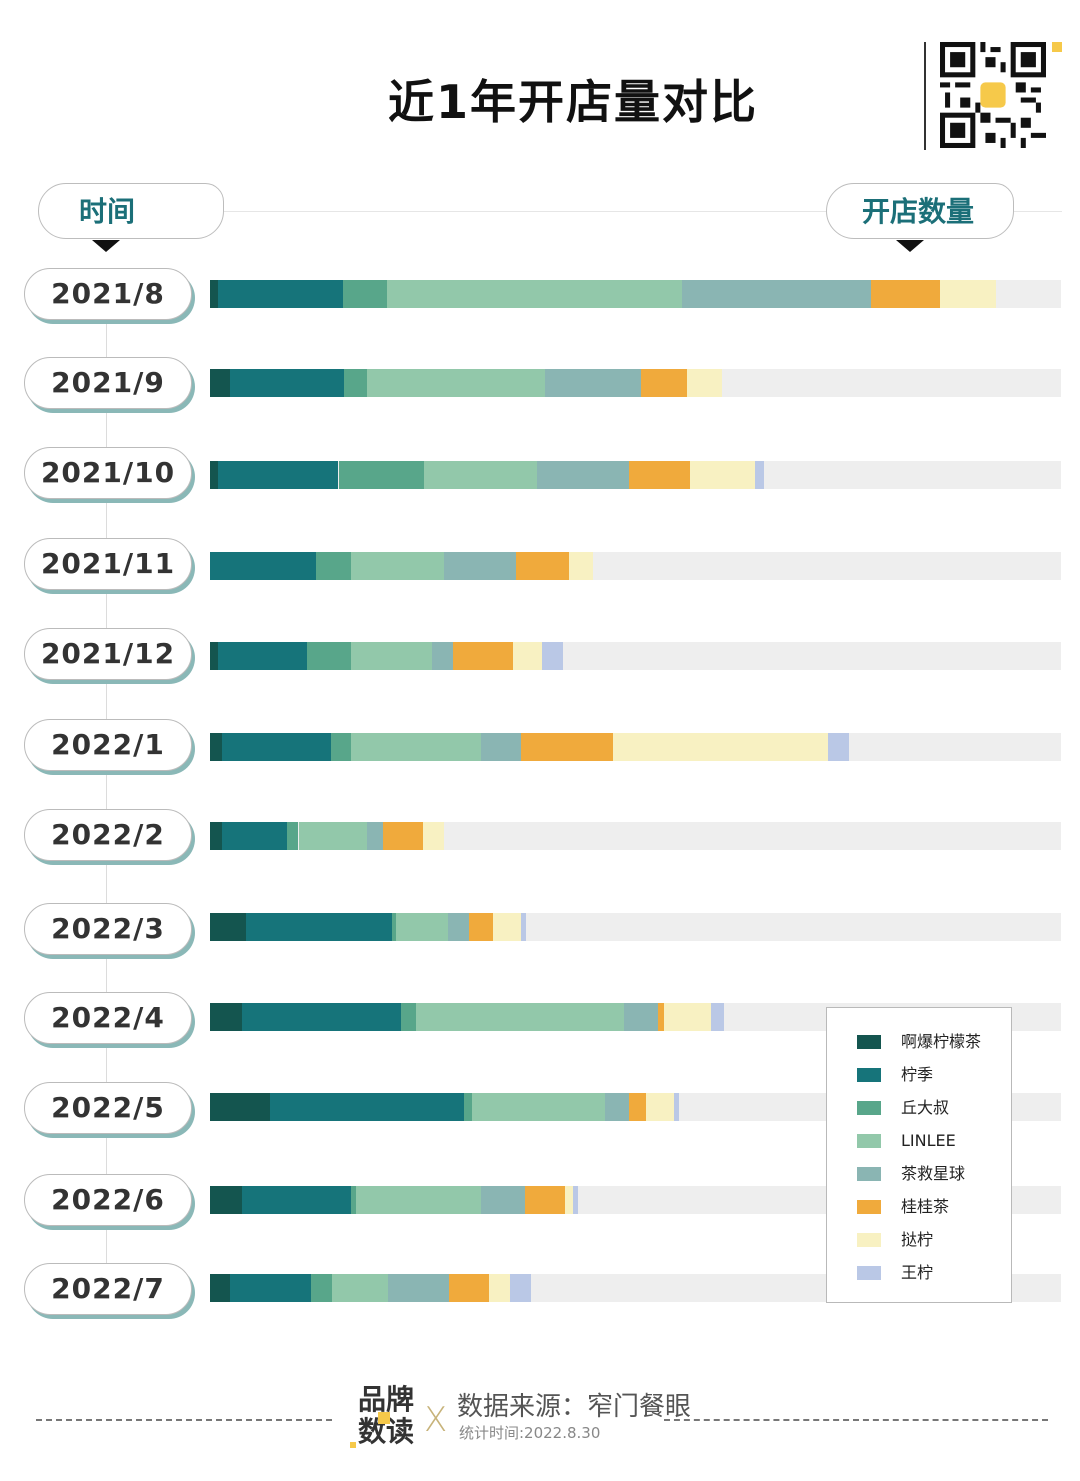 This screenshot has height=1481, width=1080. What do you see at coordinates (574, 1407) in the screenshot?
I see `data-source: 数据来源：窄门餐眼` at bounding box center [574, 1407].